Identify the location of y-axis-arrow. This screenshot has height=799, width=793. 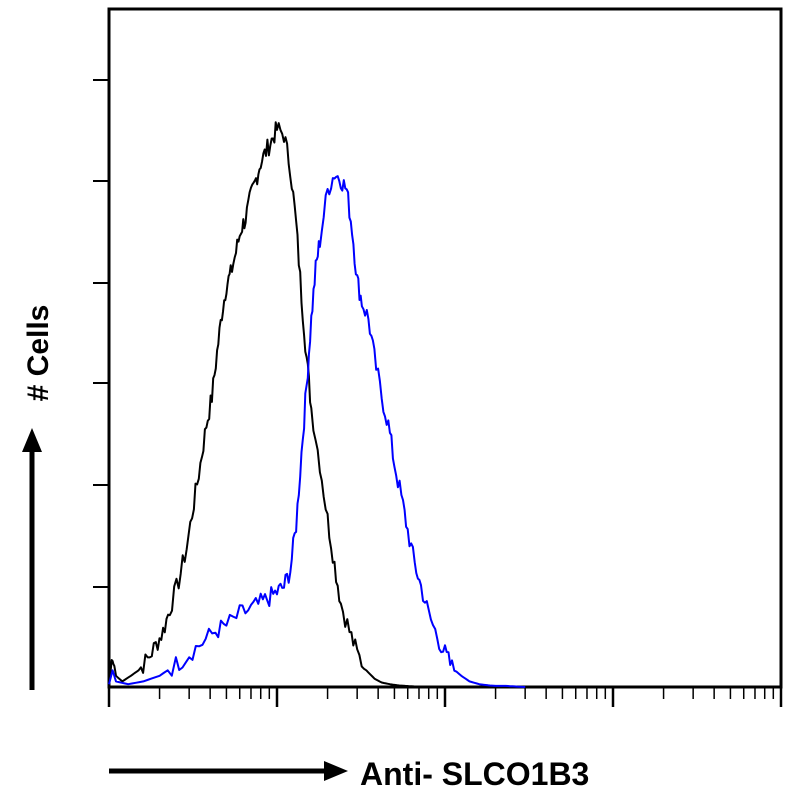
(32, 559).